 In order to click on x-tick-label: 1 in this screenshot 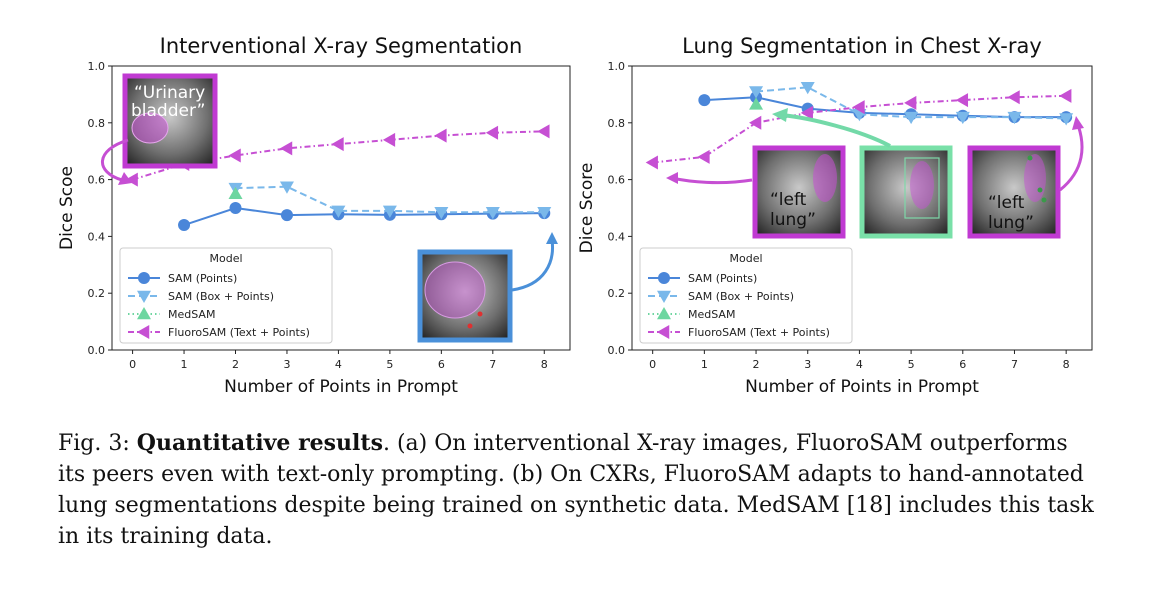, I will do `click(704, 364)`.